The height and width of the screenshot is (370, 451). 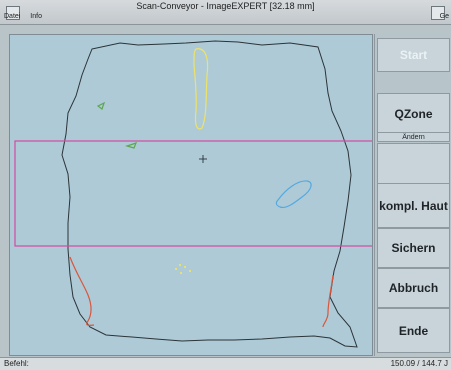 What do you see at coordinates (413, 137) in the screenshot?
I see `aendern-button: Ändern` at bounding box center [413, 137].